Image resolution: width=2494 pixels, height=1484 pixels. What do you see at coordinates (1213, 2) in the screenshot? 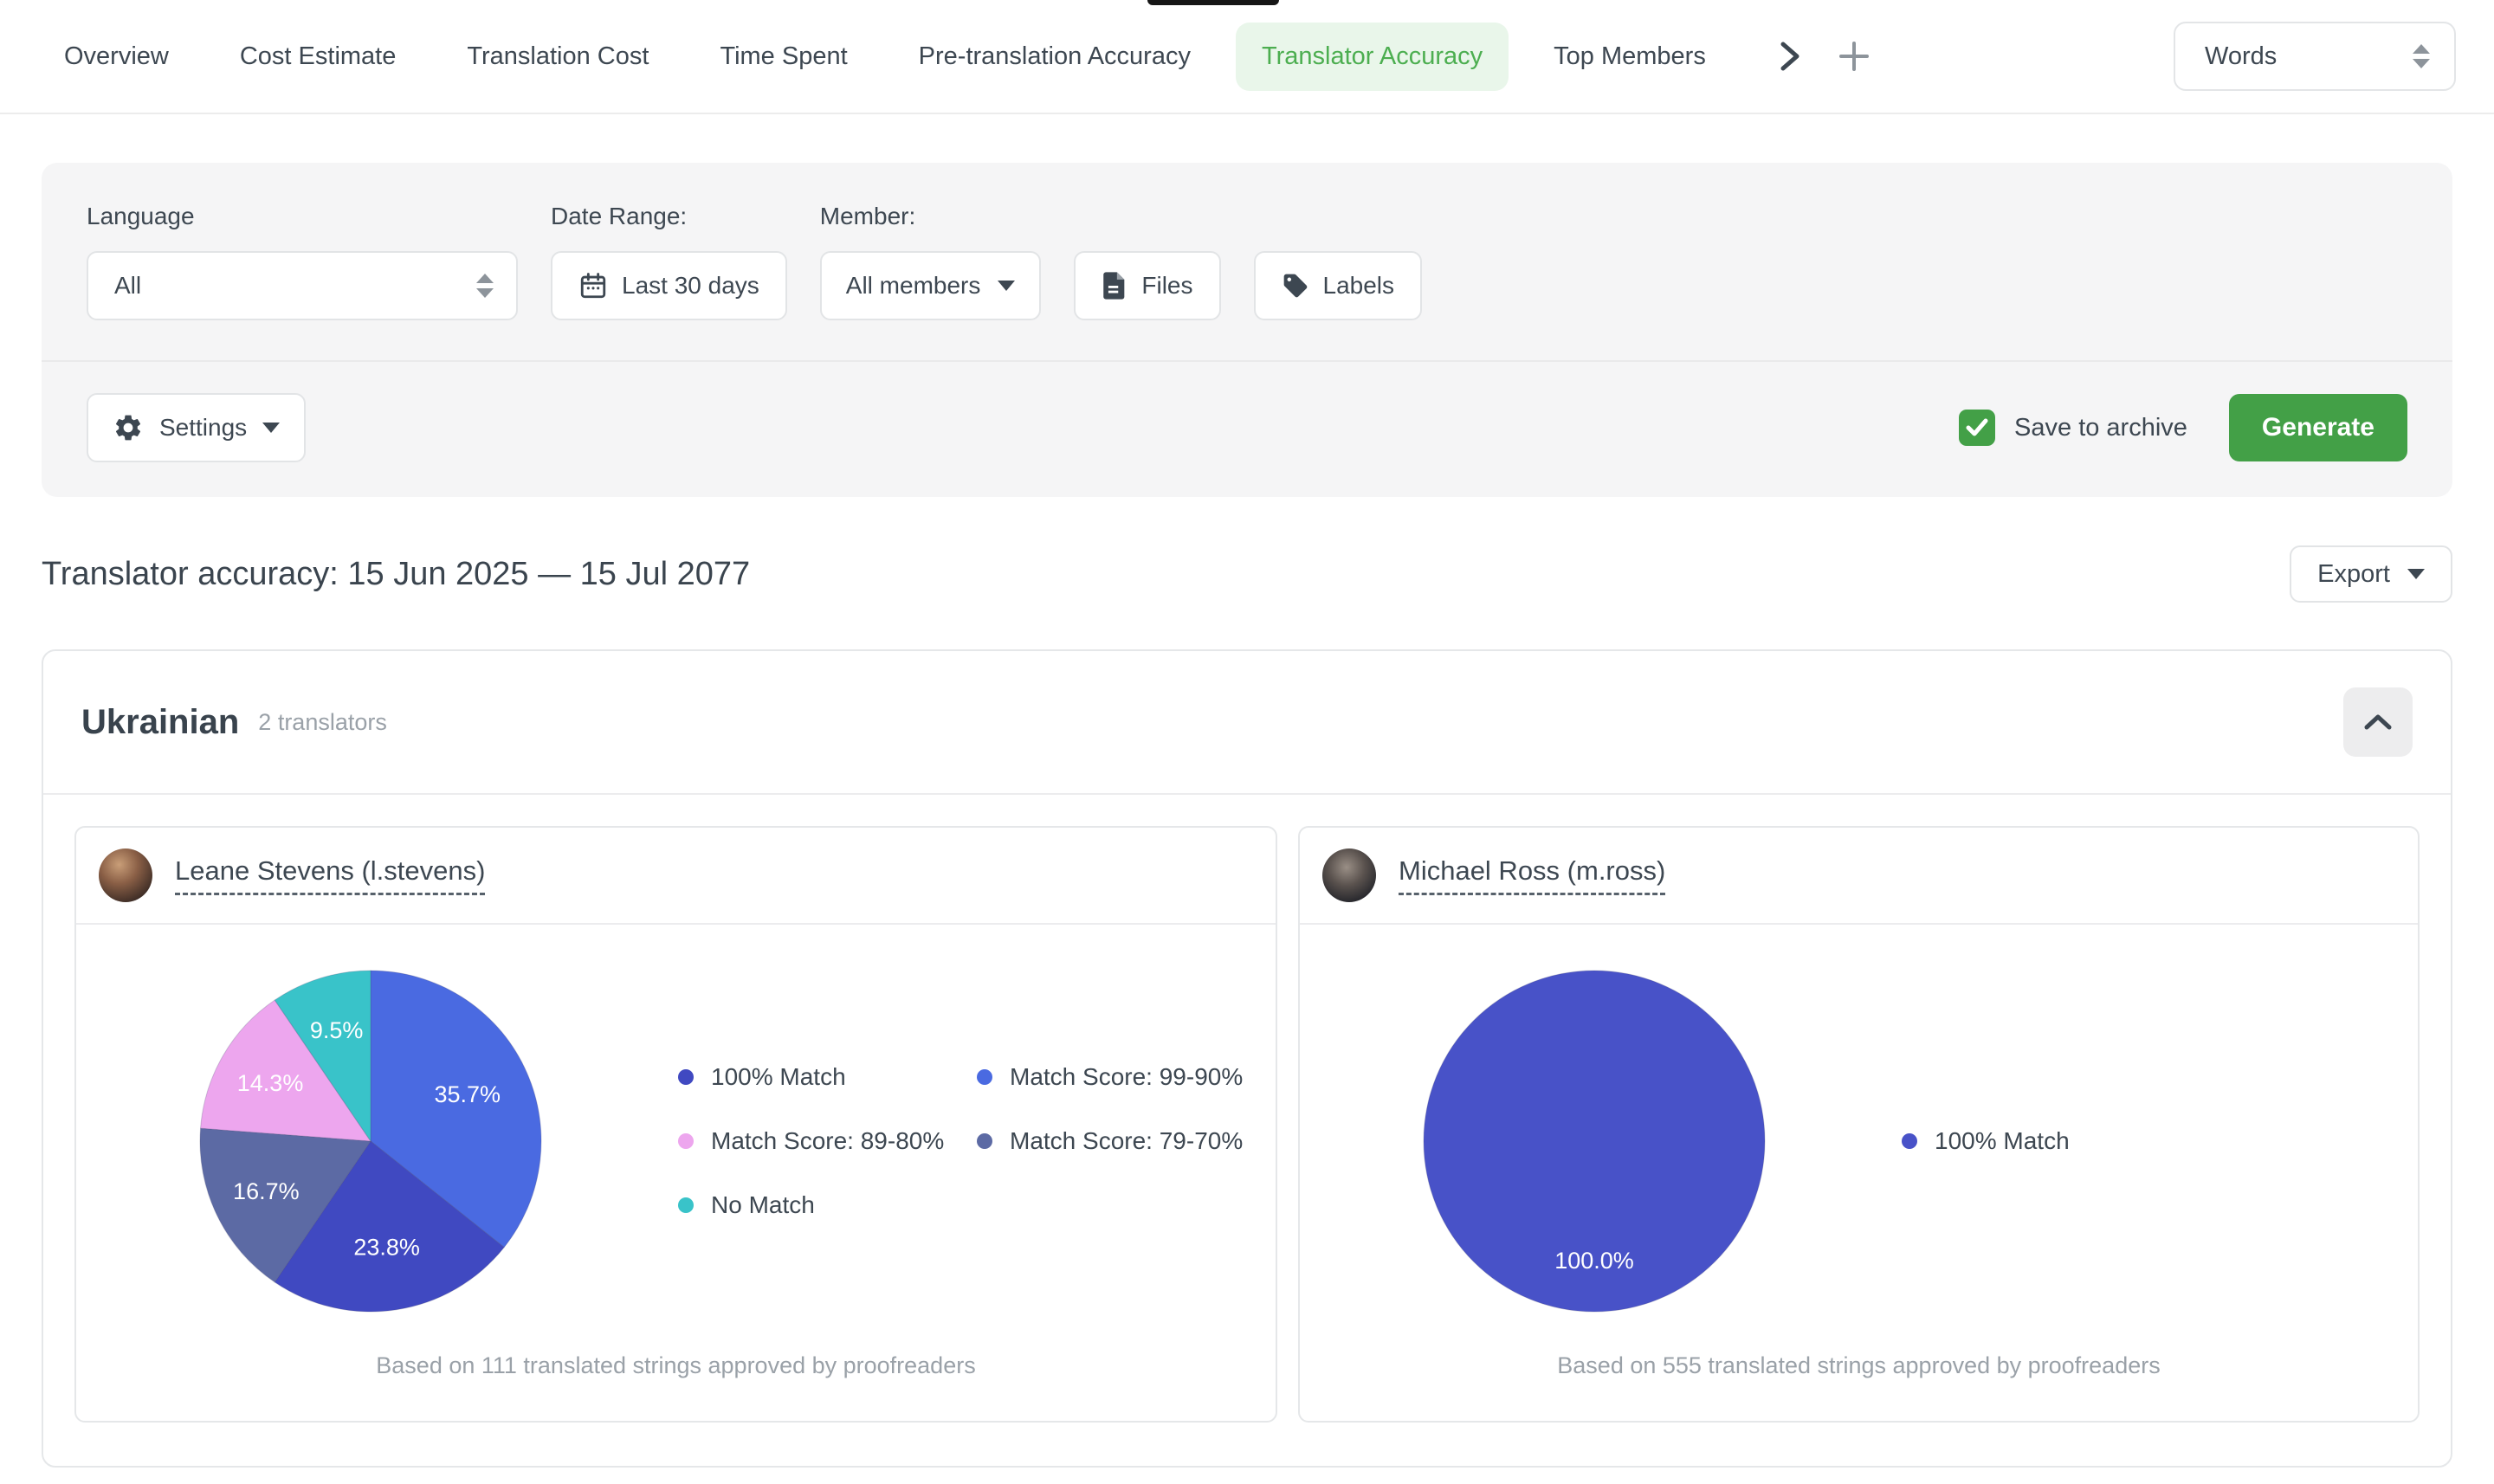
I see `window-notch-artifact` at bounding box center [1213, 2].